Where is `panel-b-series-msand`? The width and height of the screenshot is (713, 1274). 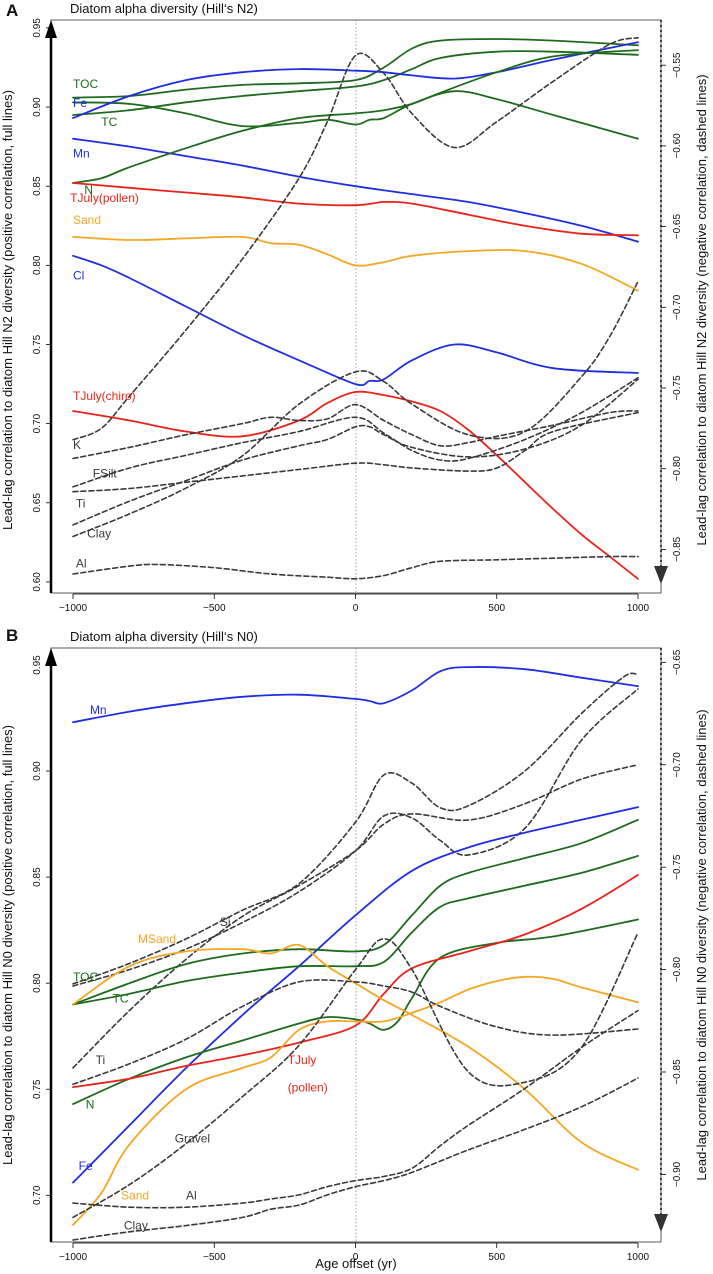
panel-b-series-msand is located at coordinates (355, 1057).